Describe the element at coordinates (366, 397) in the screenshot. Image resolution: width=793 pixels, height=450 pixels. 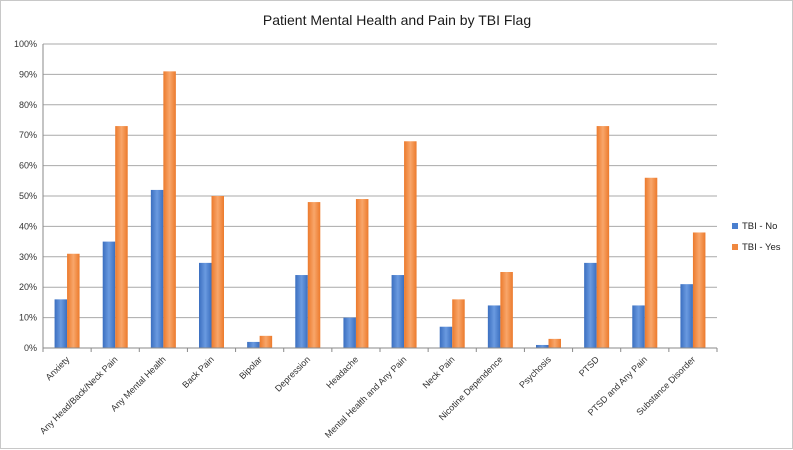
I see `x-category-label: Mental Health and Any Pain` at that location.